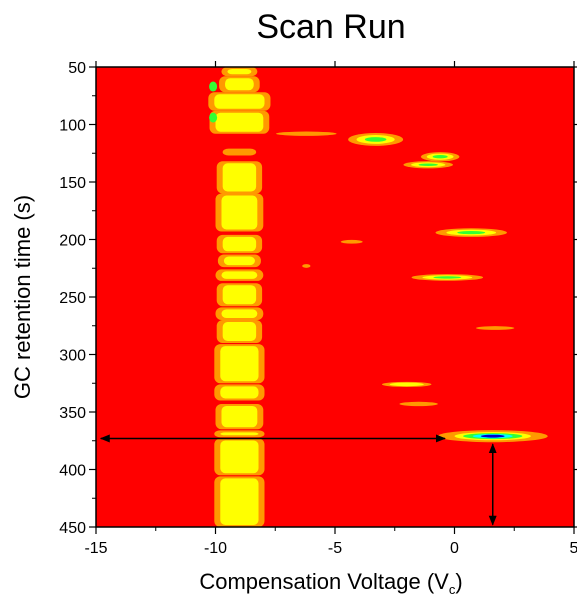 This screenshot has width=577, height=603. I want to click on x-tick-label-4: 5, so click(573, 548).